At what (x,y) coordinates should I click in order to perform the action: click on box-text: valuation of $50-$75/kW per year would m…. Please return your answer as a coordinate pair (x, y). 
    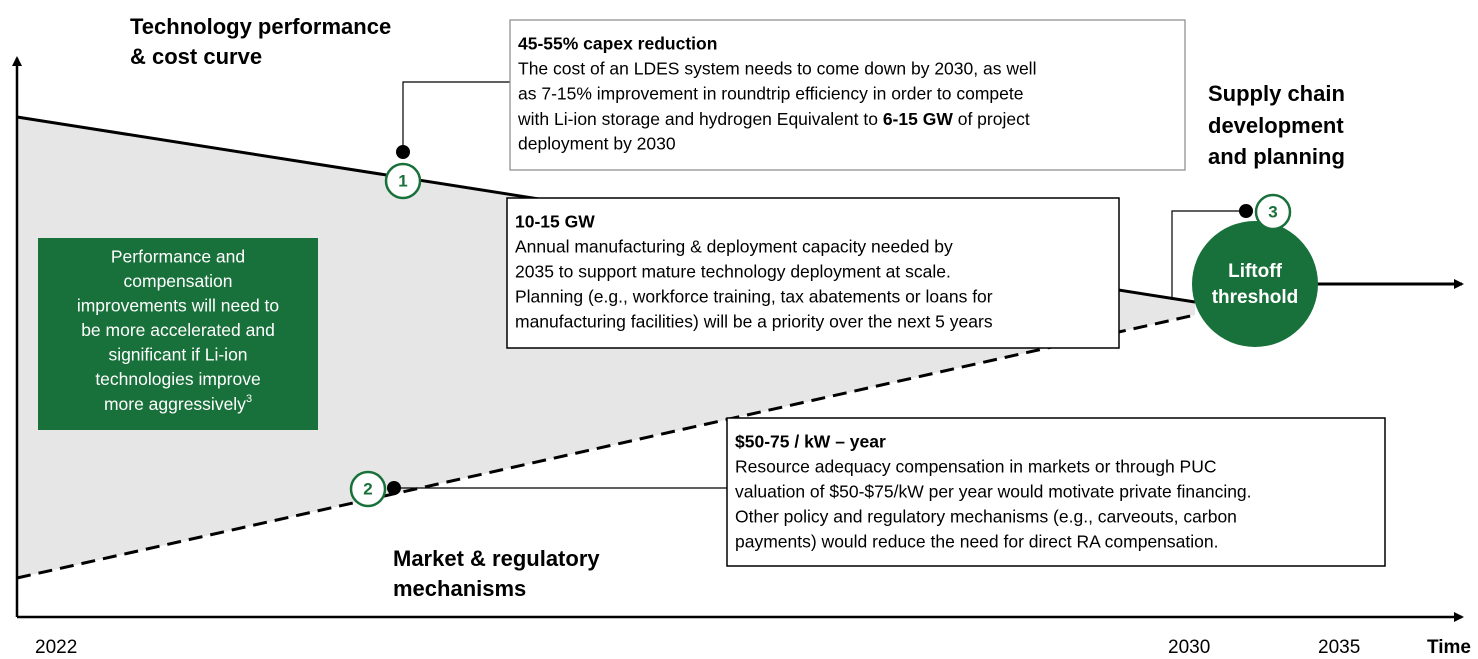
    Looking at the image, I should click on (993, 492).